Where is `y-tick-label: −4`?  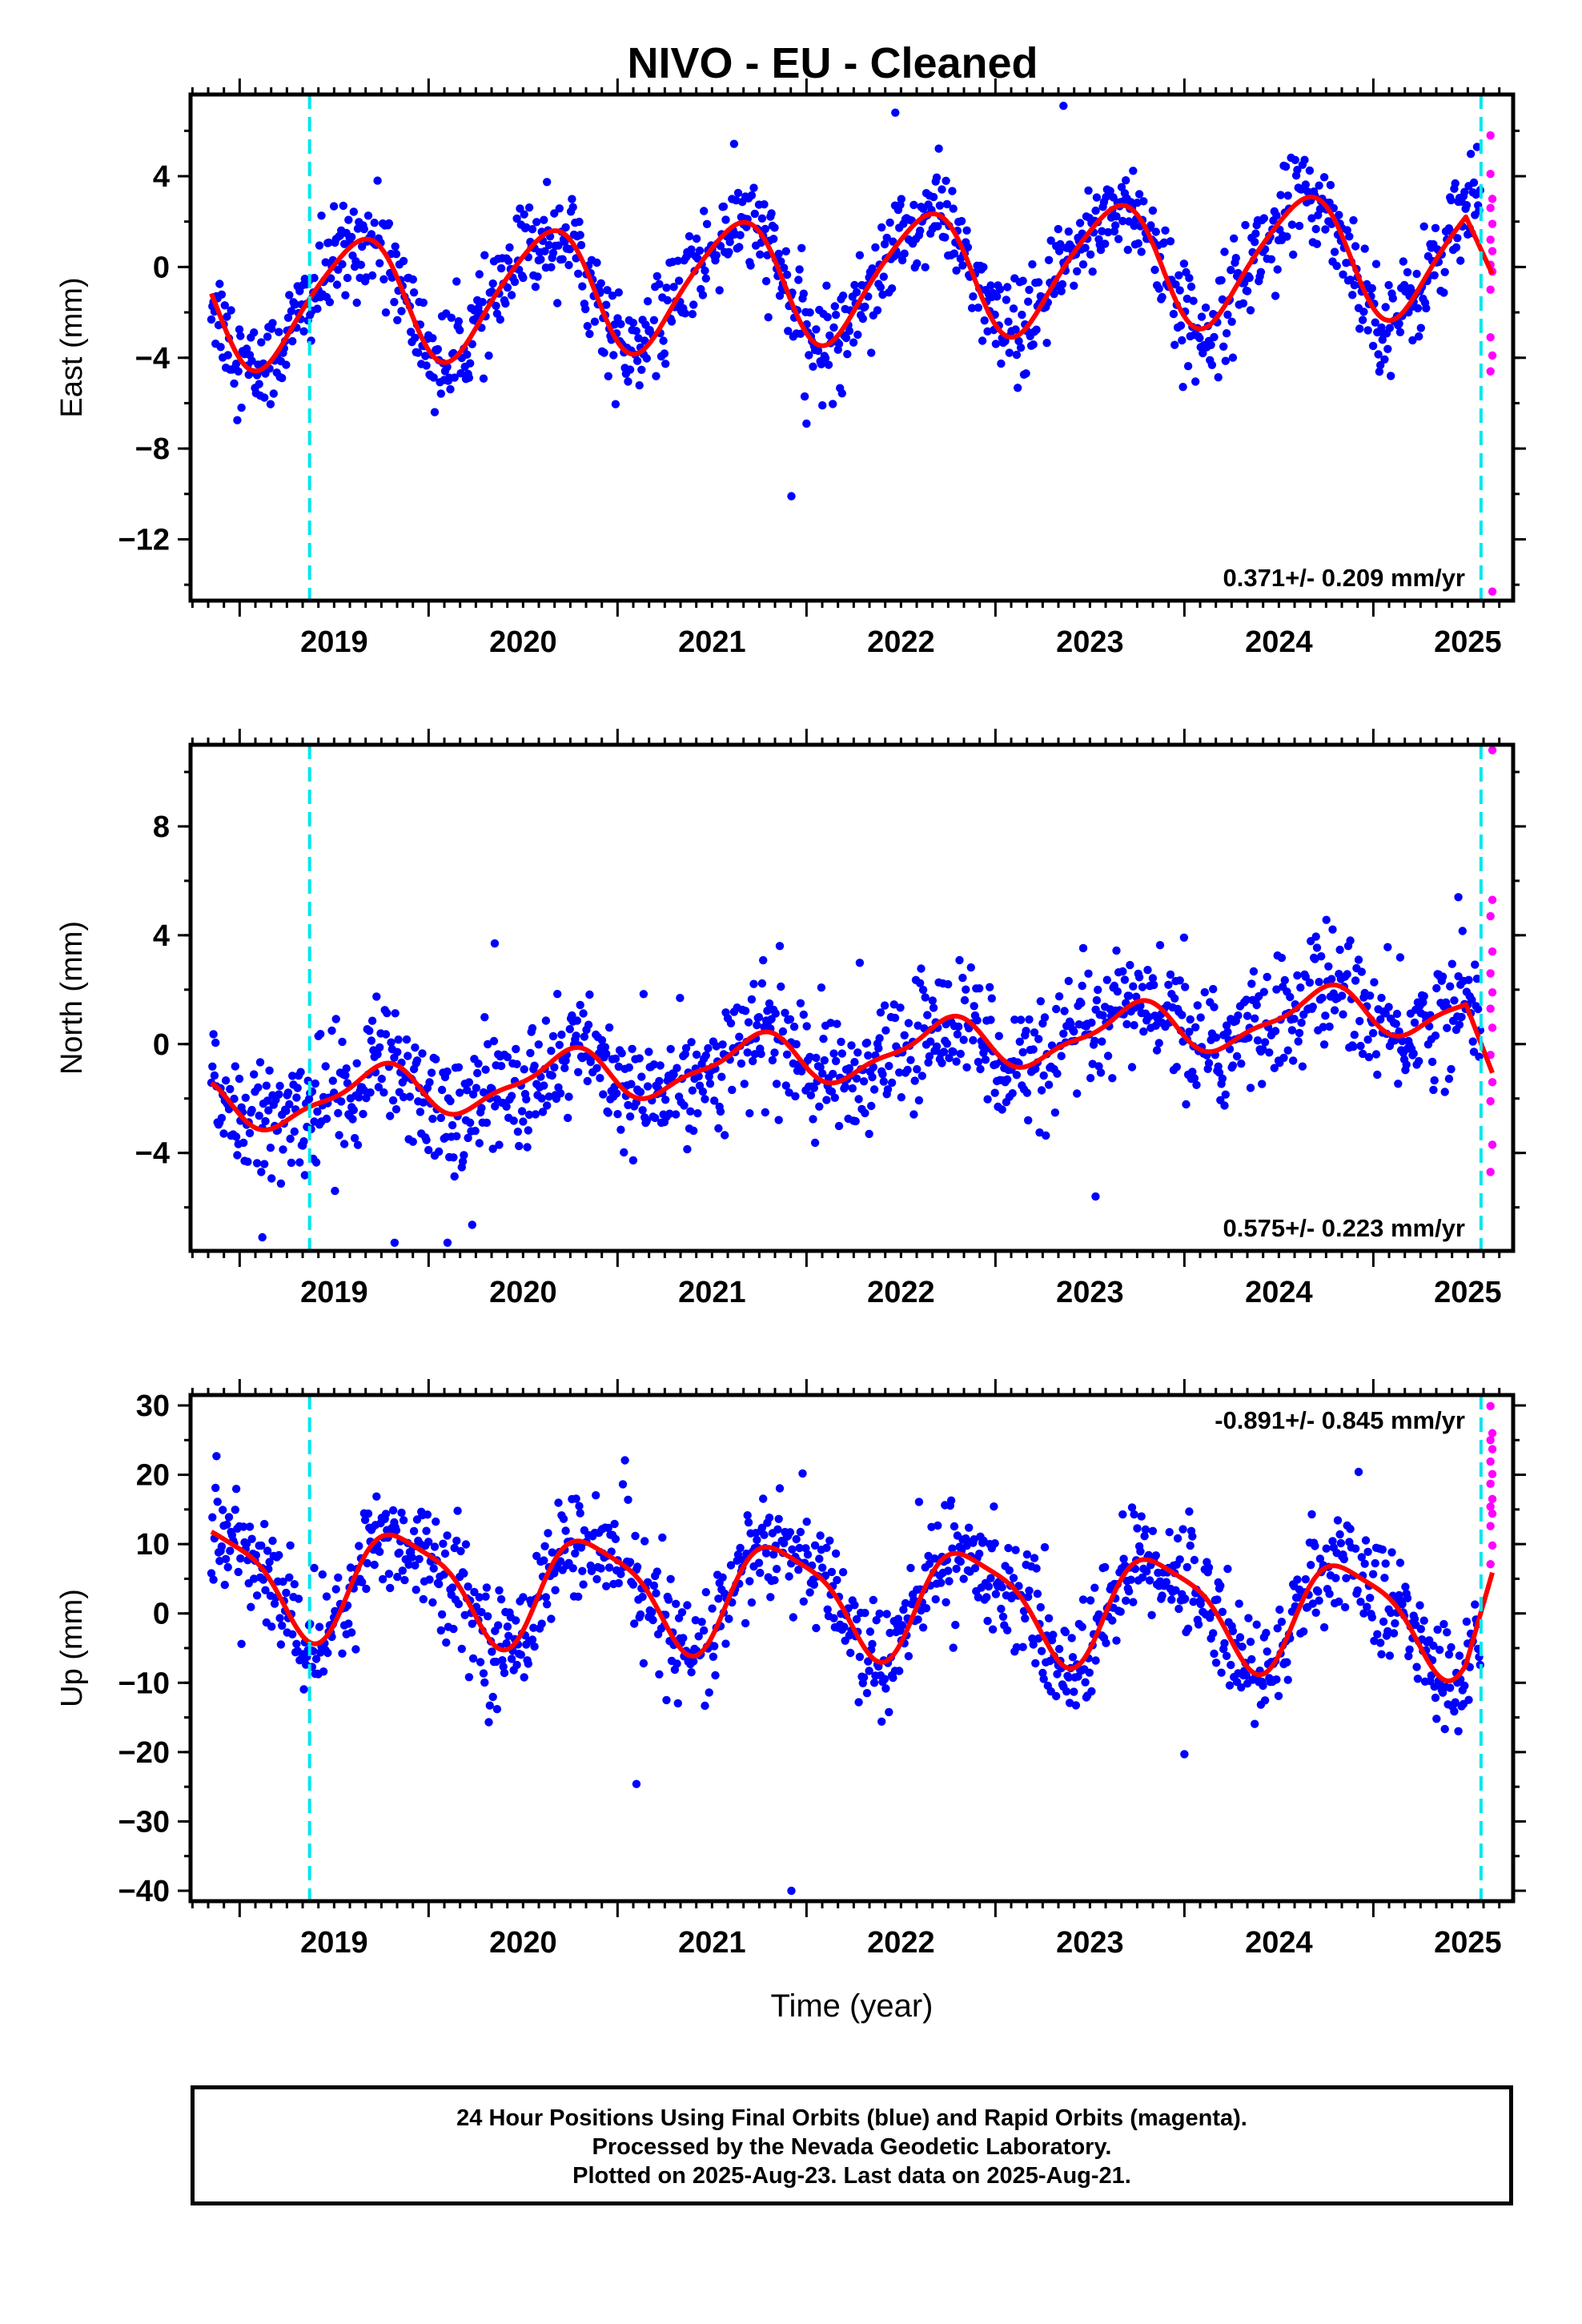
y-tick-label: −4 is located at coordinates (152, 359).